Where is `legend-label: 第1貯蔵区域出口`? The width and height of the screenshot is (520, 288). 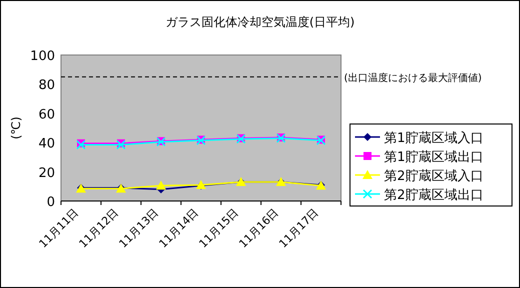 legend-label: 第1貯蔵区域出口 is located at coordinates (434, 157).